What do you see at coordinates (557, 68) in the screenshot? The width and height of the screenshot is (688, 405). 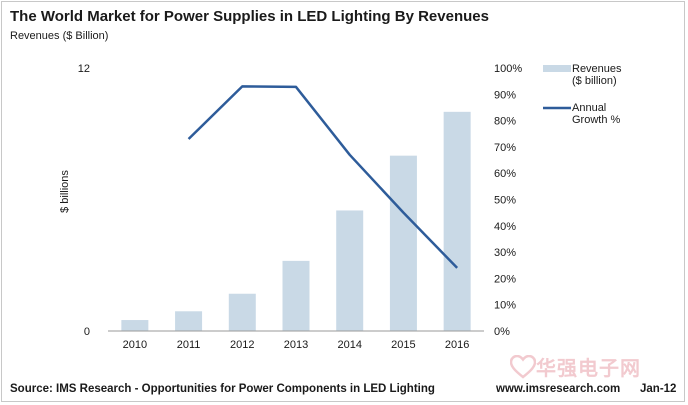 I see `legend-swatch-revenues` at bounding box center [557, 68].